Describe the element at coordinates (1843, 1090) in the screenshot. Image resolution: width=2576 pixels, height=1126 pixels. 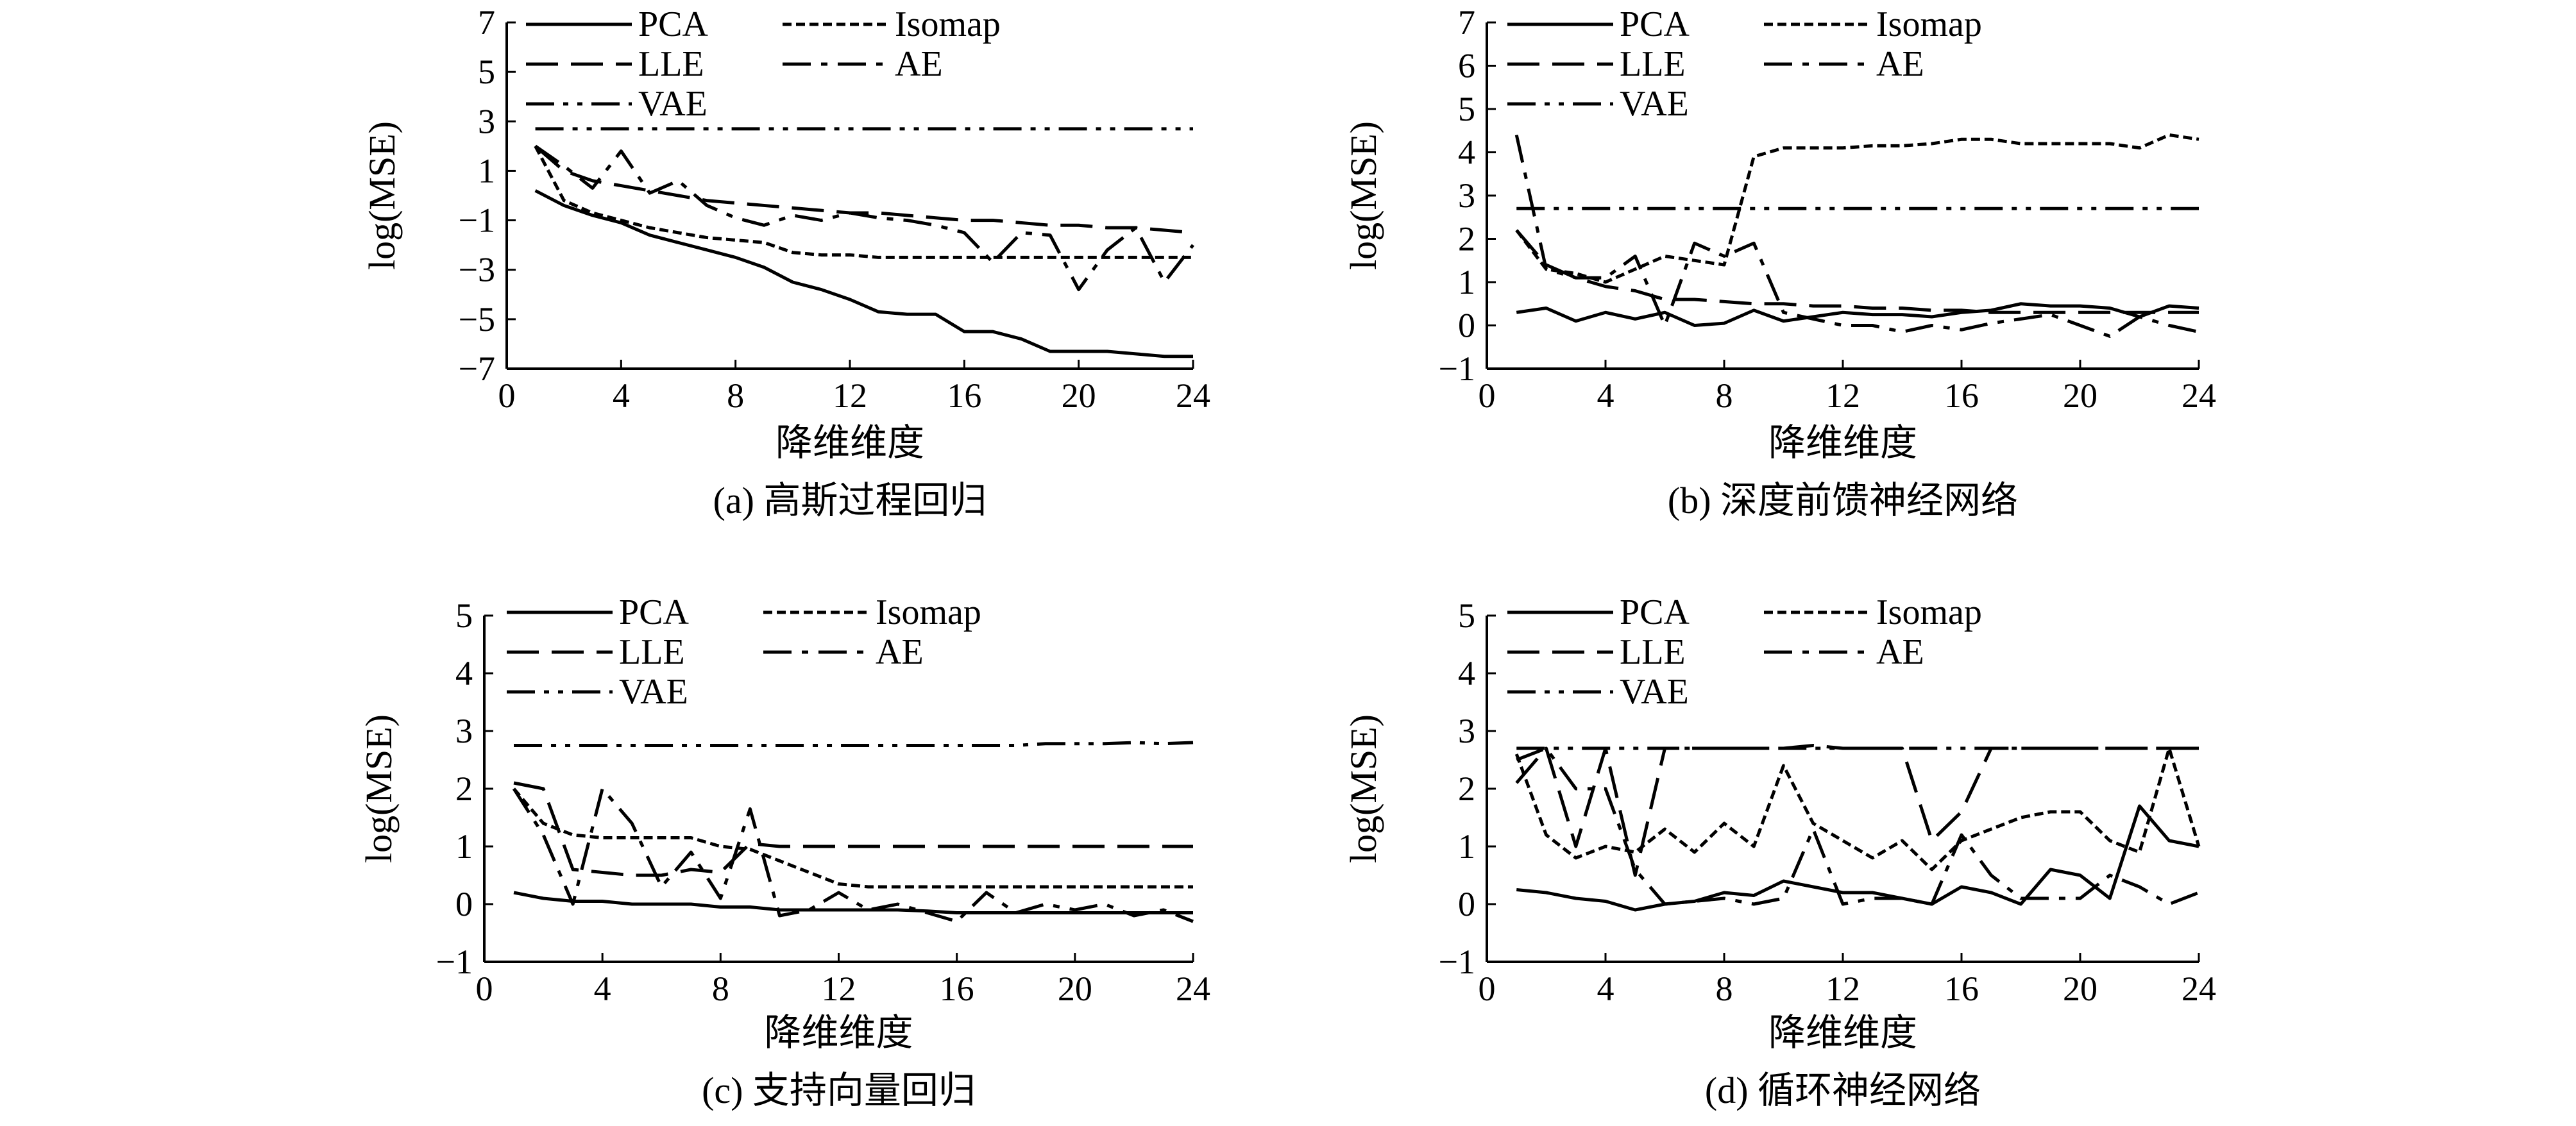
I see `chart-caption: (d) 循环神经网络` at that location.